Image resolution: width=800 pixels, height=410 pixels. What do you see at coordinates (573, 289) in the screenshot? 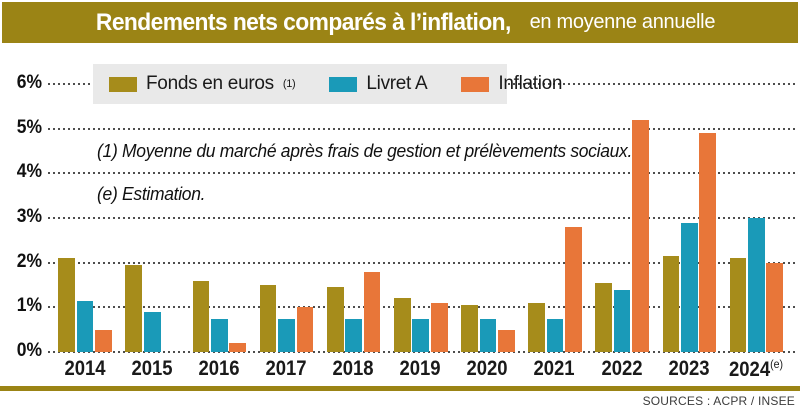
I see `bar-inflation-2021` at bounding box center [573, 289].